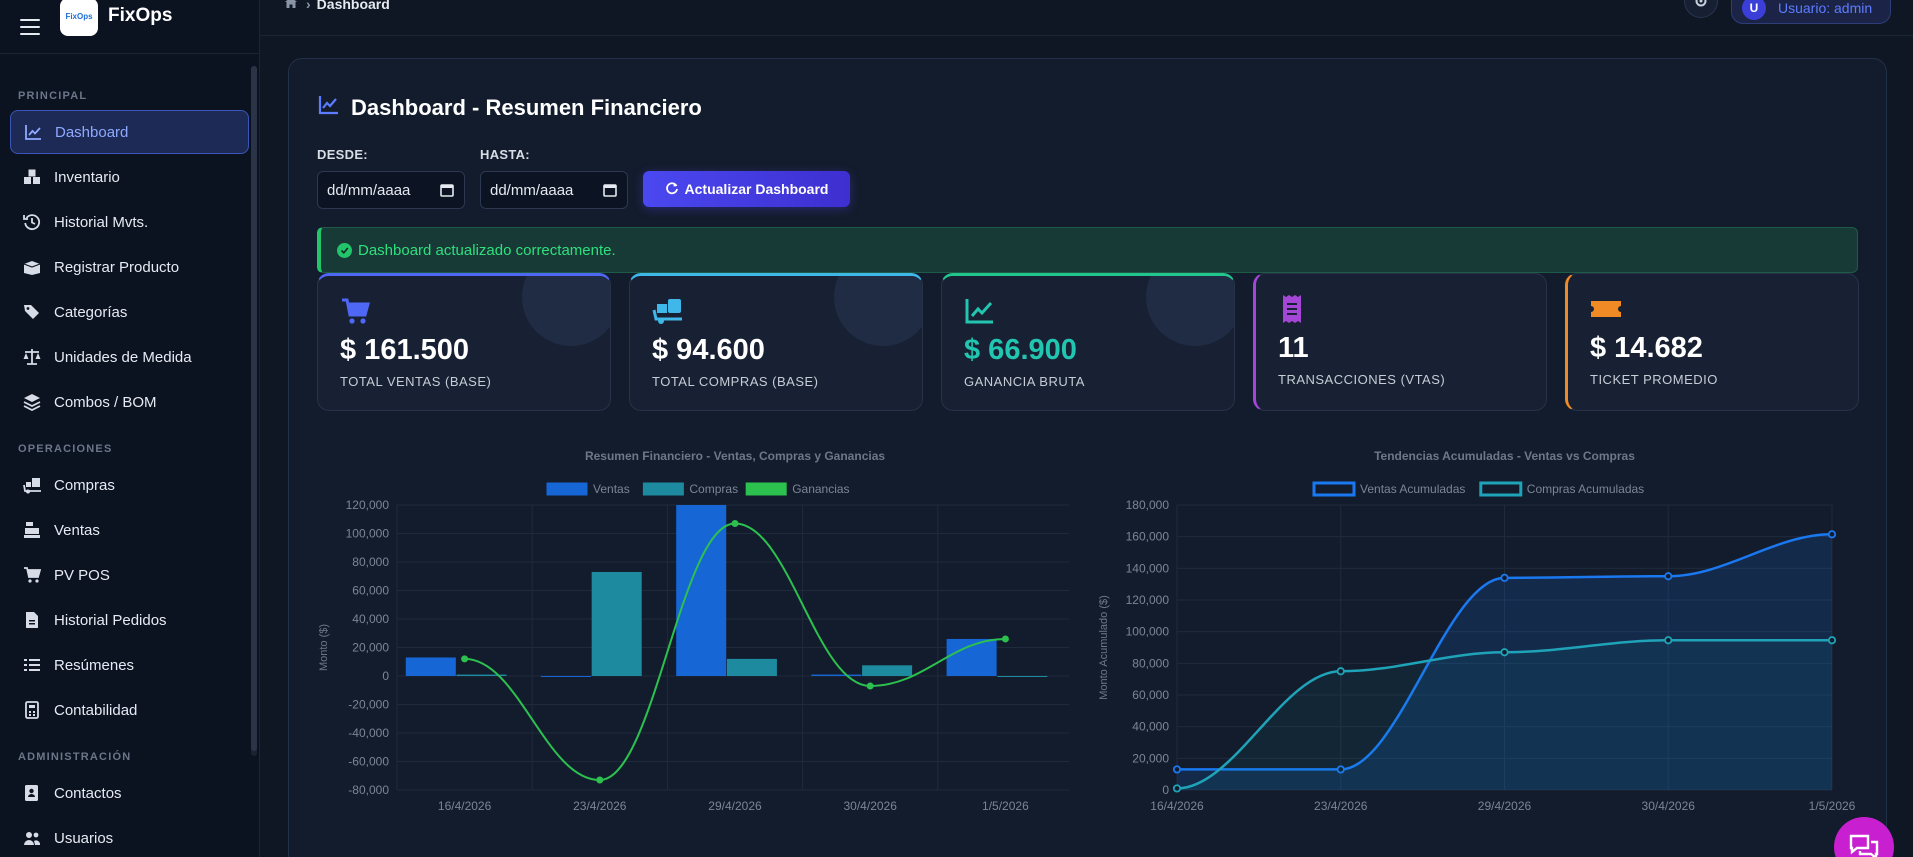  I want to click on sidebar-item-combos-bom: Combos / BOM, so click(129, 402).